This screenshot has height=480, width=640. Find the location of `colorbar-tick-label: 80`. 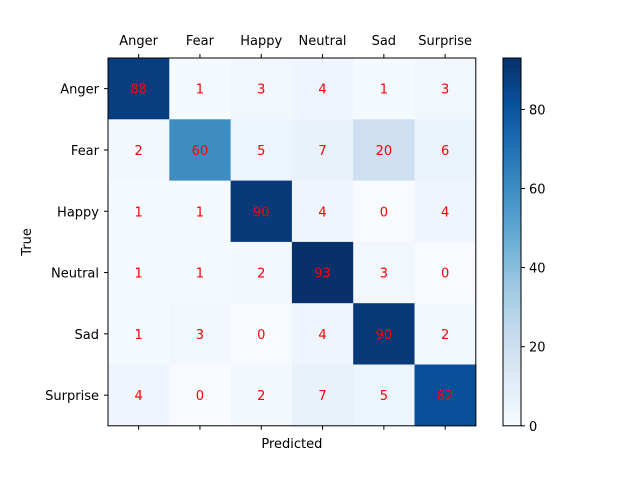

colorbar-tick-label: 80 is located at coordinates (537, 110).